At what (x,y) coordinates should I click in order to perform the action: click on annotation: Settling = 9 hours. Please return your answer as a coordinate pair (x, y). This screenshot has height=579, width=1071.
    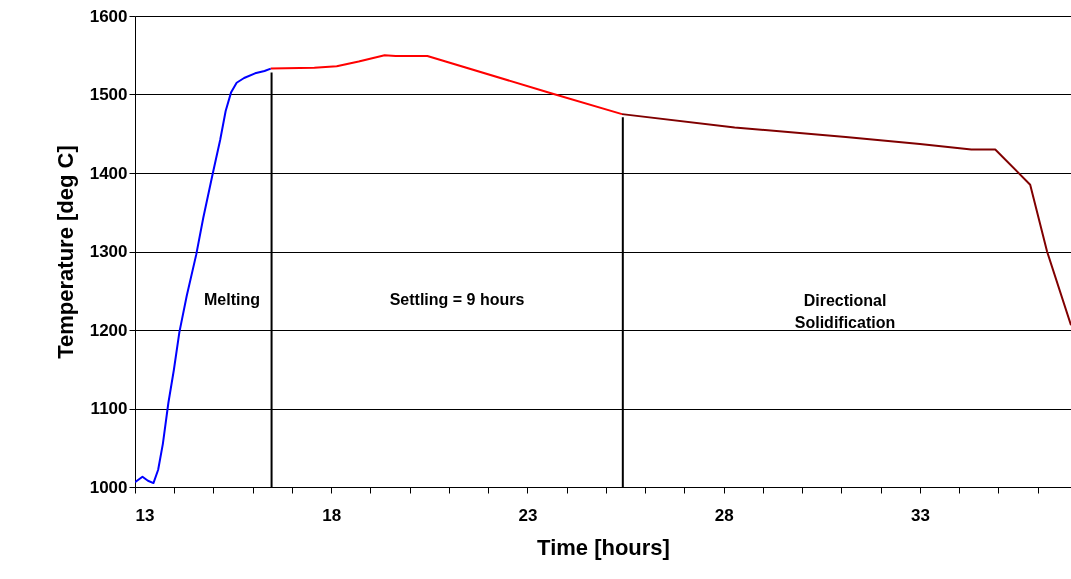
    Looking at the image, I should click on (457, 299).